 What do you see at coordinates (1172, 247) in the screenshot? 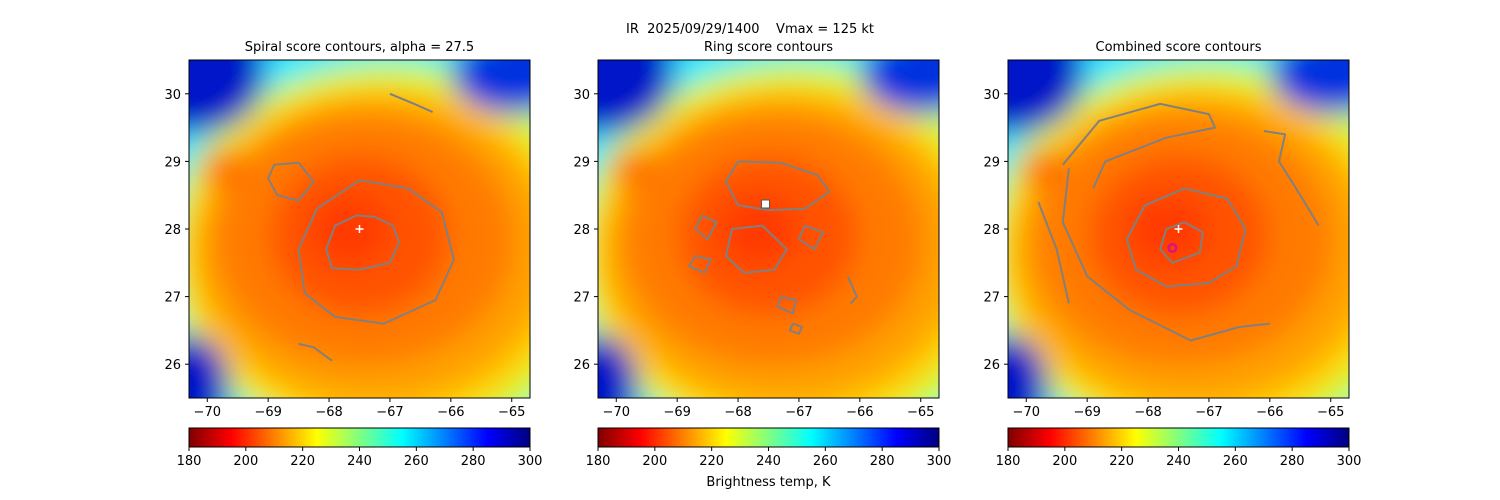
I see `combined-center-circle-marker` at bounding box center [1172, 247].